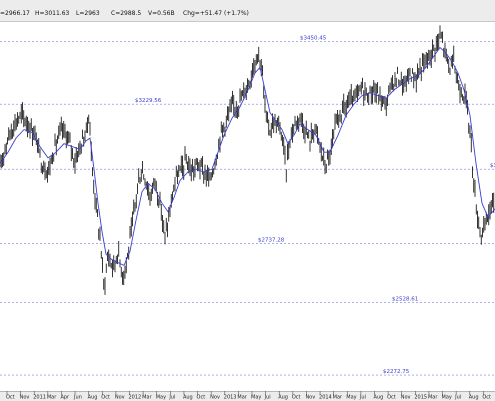  I want to click on x-tick-label: 2012, so click(135, 398).